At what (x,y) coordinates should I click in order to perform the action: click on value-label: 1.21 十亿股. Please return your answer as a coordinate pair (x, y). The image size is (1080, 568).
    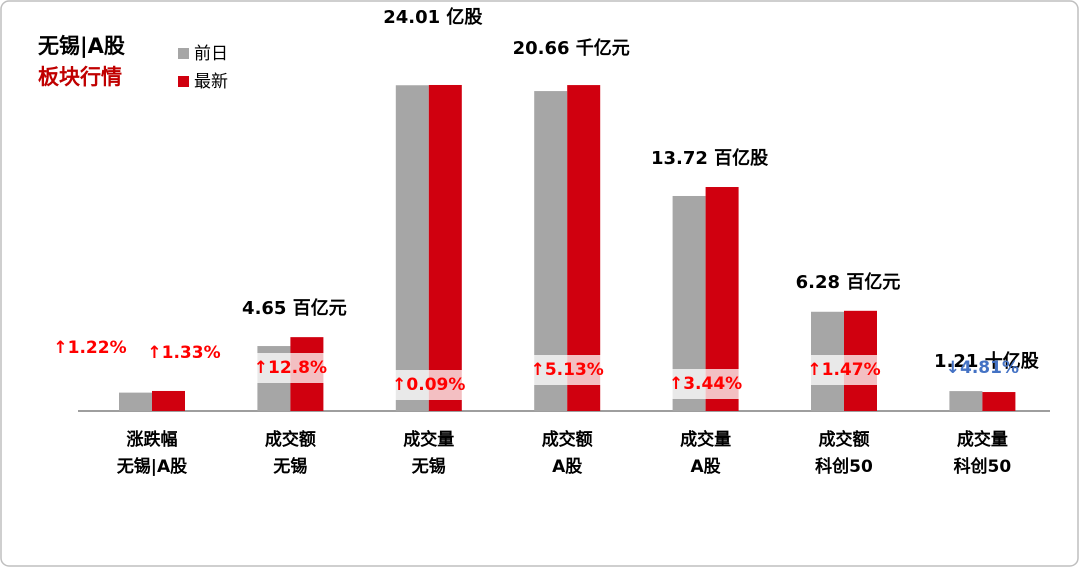
    Looking at the image, I should click on (987, 361).